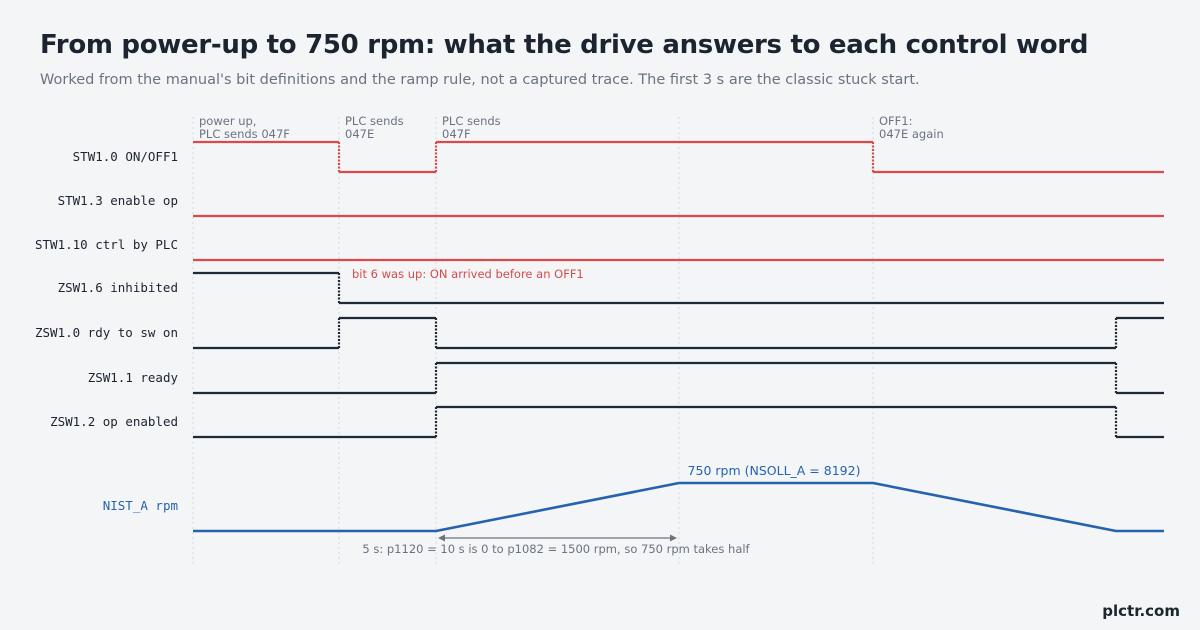 This screenshot has width=1200, height=630. What do you see at coordinates (118, 200) in the screenshot?
I see `signal-label-1: STW1.3 enable op` at bounding box center [118, 200].